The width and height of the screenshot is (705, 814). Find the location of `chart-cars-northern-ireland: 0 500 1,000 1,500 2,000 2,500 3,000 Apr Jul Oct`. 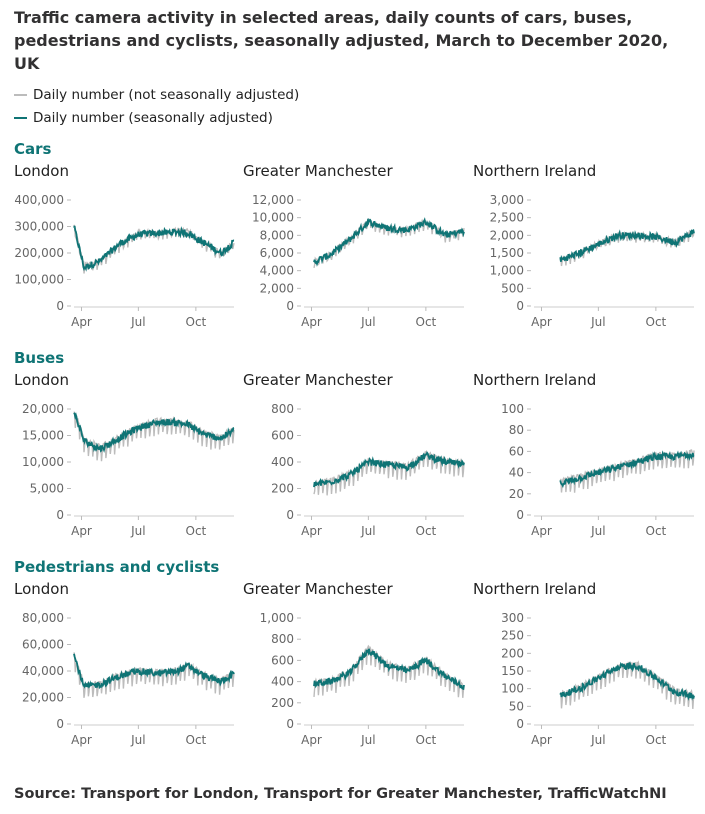

chart-cars-northern-ireland: 0 500 1,000 1,500 2,000 2,500 3,000 Apr Jul Oct is located at coordinates (592, 261).